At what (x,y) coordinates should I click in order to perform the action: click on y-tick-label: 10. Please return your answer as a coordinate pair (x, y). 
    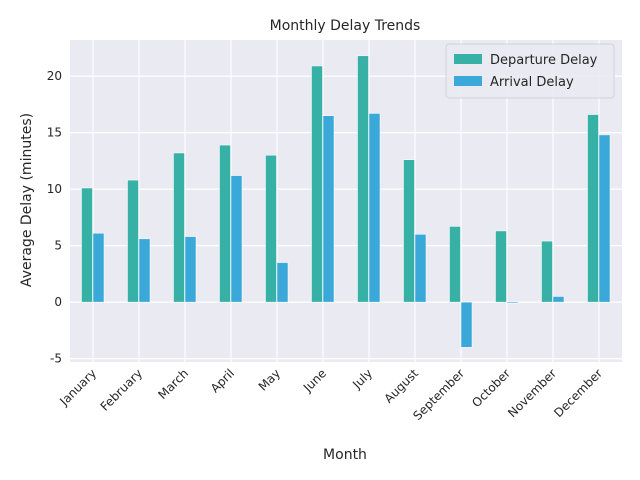
    Looking at the image, I should click on (54, 189).